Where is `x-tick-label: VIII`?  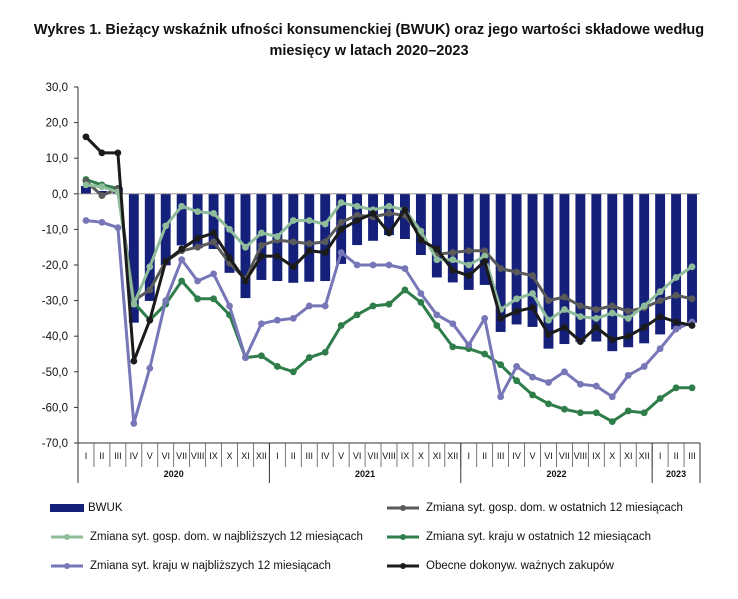 x-tick-label: VIII is located at coordinates (389, 456).